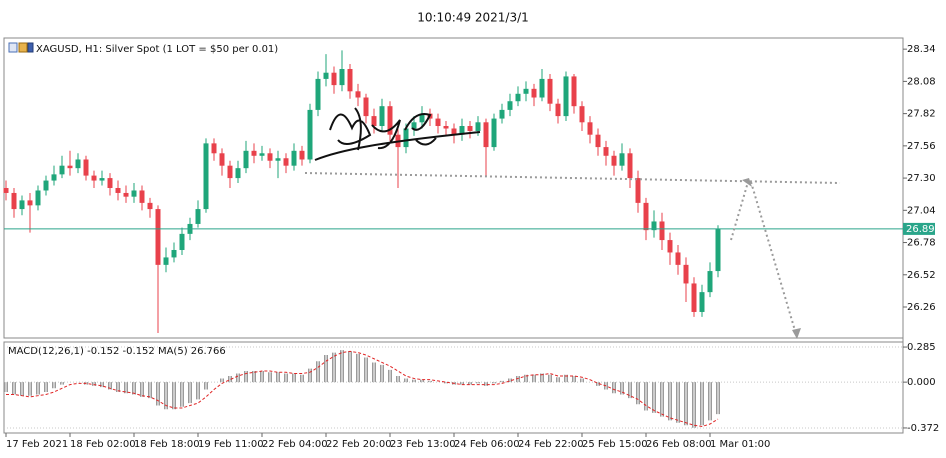  I want to click on signal-line, so click(362, 388).